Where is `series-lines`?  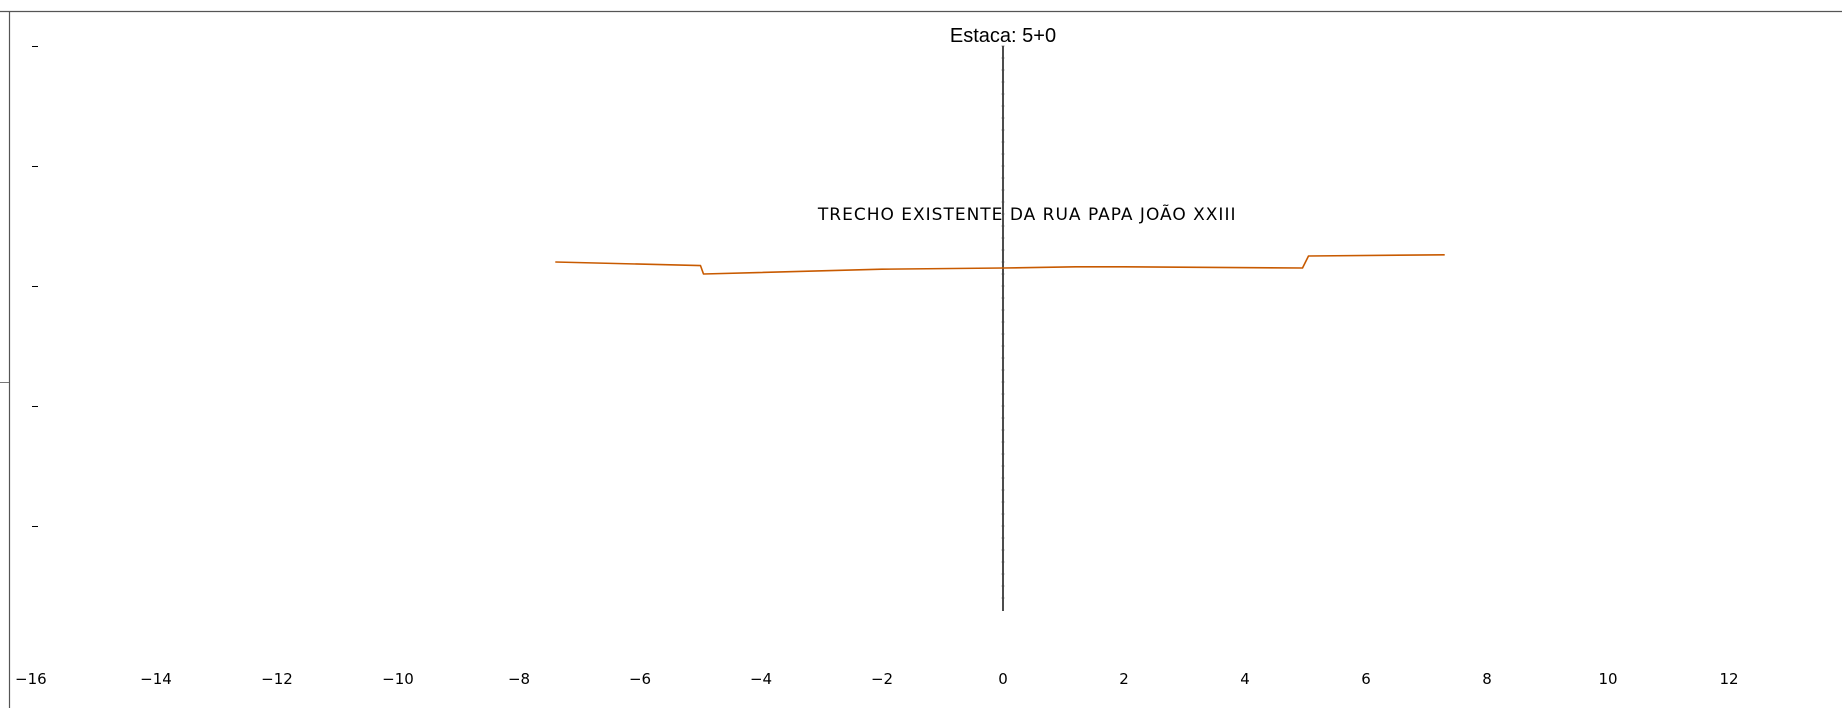
series-lines is located at coordinates (1000, 264).